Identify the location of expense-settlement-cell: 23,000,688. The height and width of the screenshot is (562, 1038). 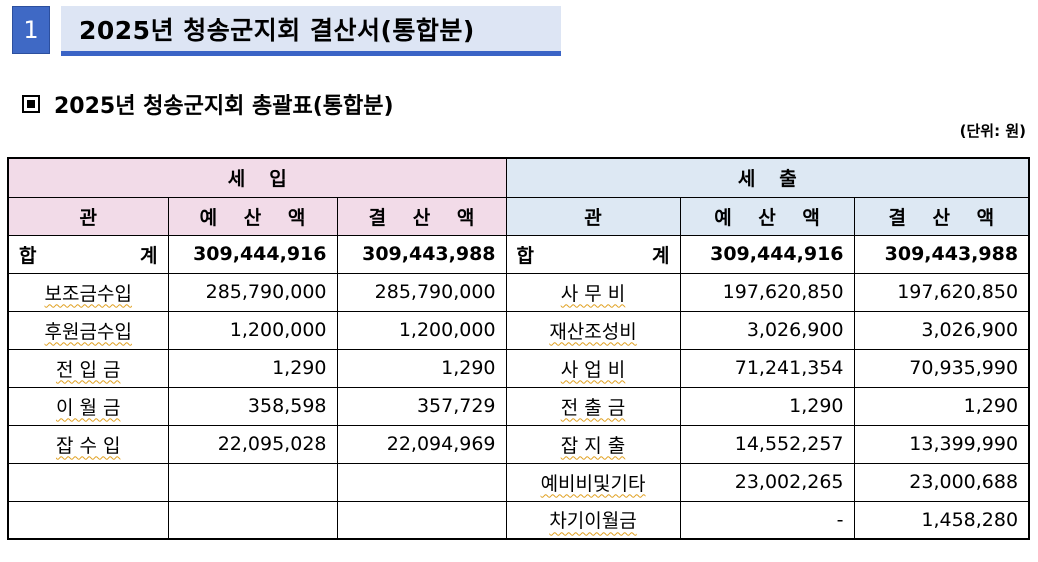
(941, 482).